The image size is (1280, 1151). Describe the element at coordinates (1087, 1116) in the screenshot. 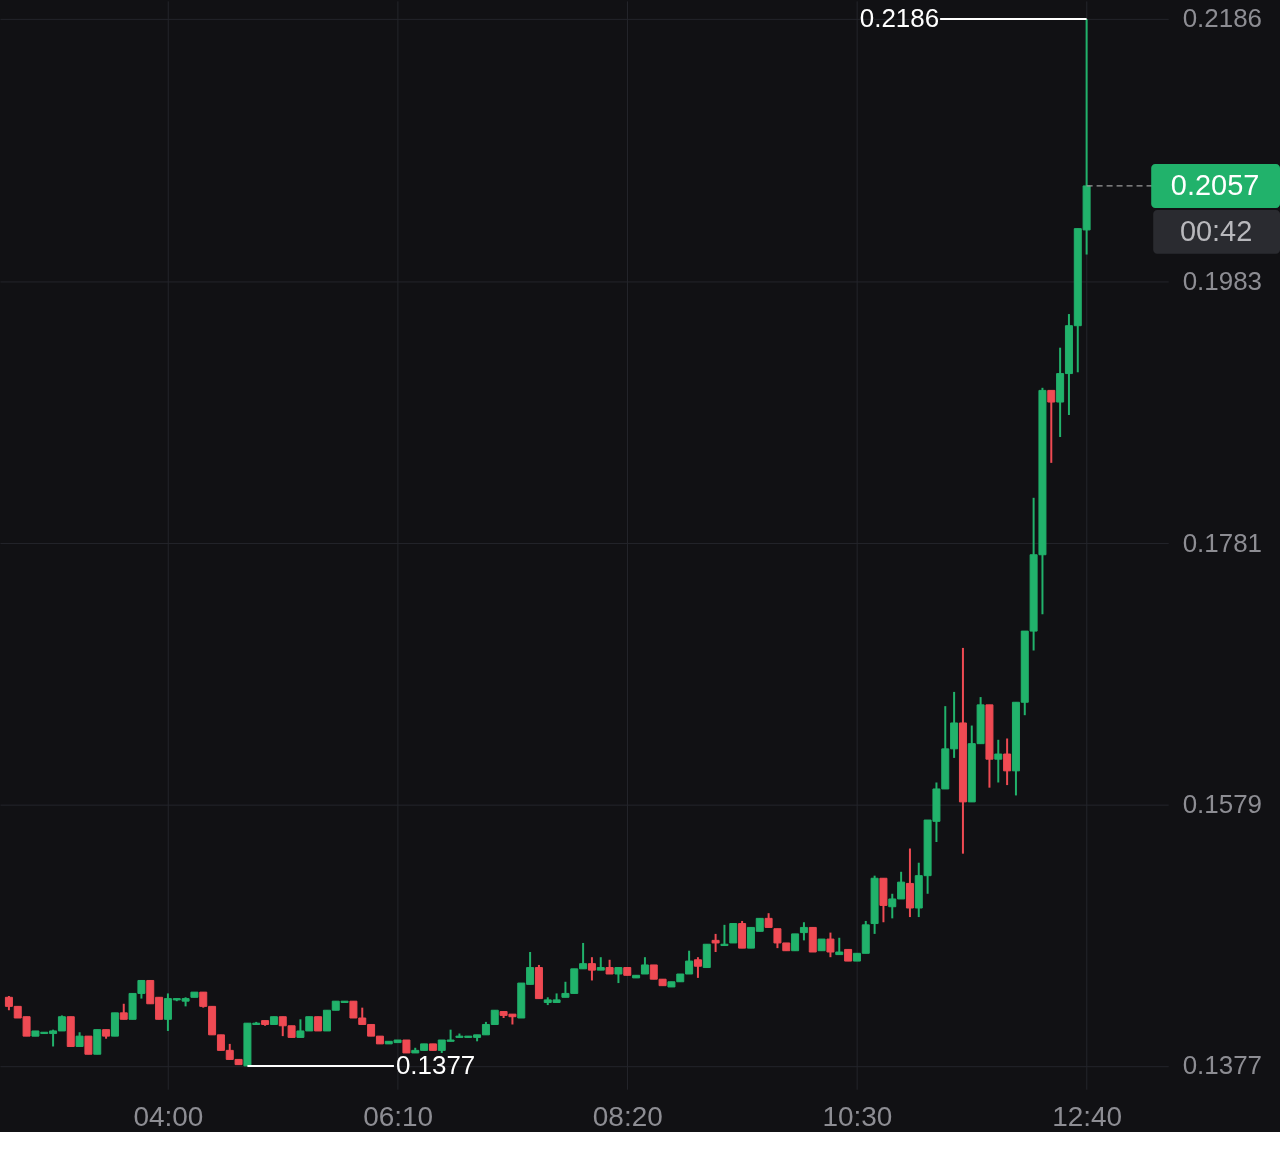

I see `x-tick-label: 12:40` at that location.